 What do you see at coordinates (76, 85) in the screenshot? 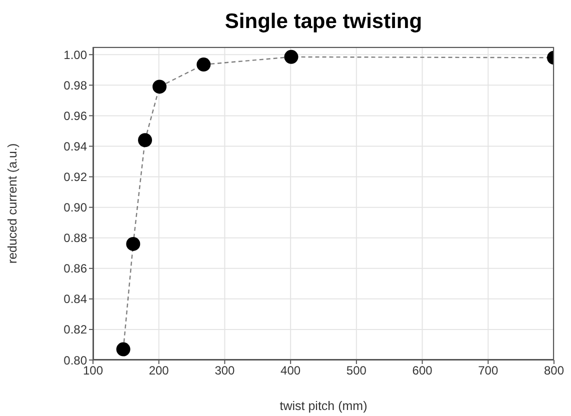
I see `y-tick-label: 0.98` at bounding box center [76, 85].